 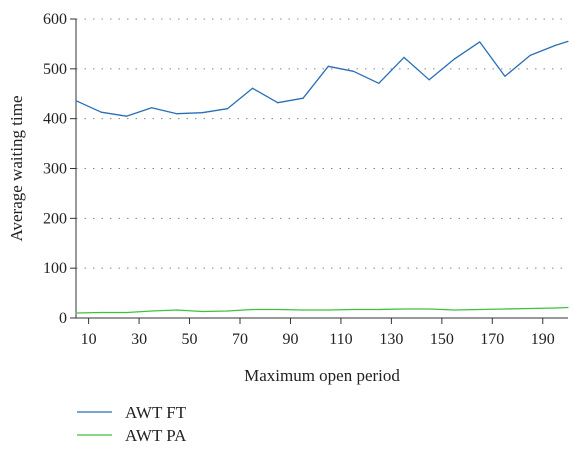 I want to click on legend-label-awt-ft: AWT FT, so click(x=156, y=412).